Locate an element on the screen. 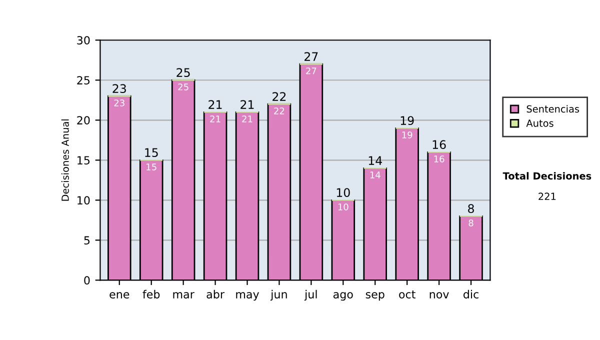  data-label: 16 is located at coordinates (439, 159).